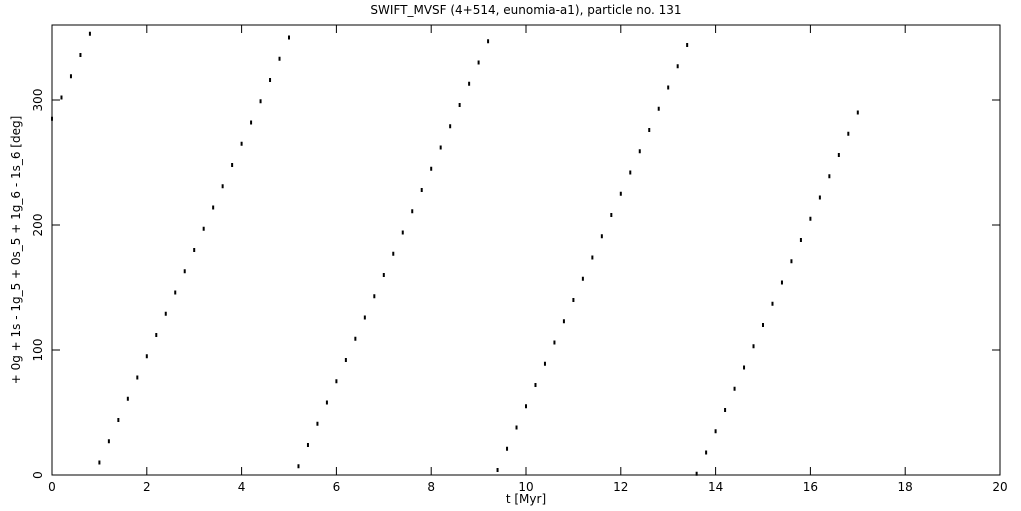  I want to click on x-tick-label: 10, so click(525, 487).